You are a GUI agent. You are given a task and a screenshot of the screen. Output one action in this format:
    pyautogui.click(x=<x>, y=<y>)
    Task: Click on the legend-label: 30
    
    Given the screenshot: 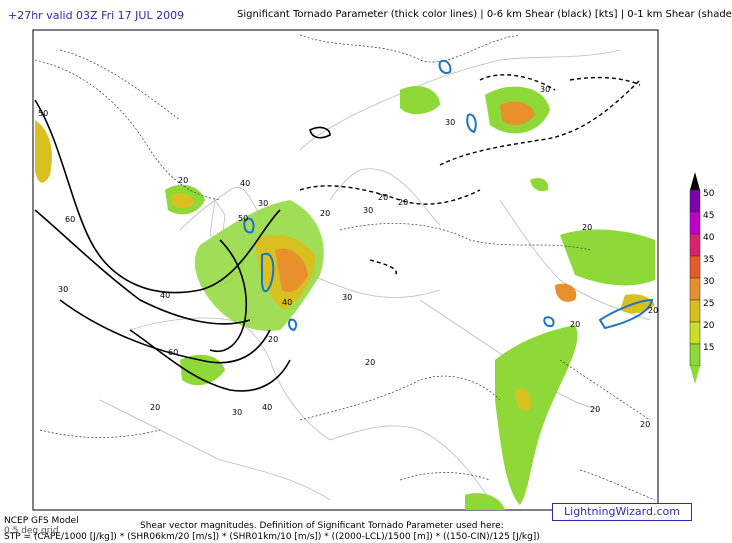 What is the action you would take?
    pyautogui.click(x=709, y=282)
    